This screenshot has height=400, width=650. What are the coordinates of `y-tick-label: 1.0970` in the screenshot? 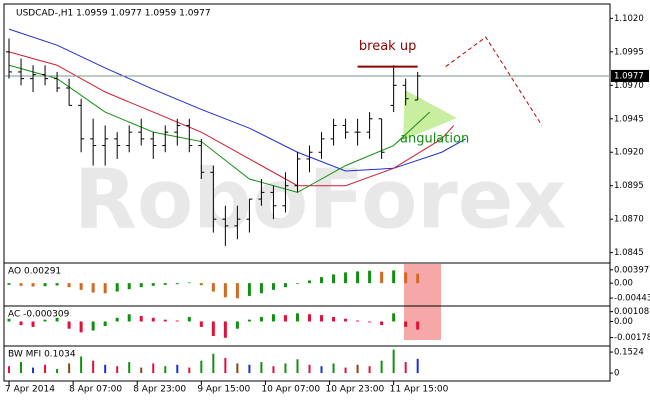 It's located at (629, 86).